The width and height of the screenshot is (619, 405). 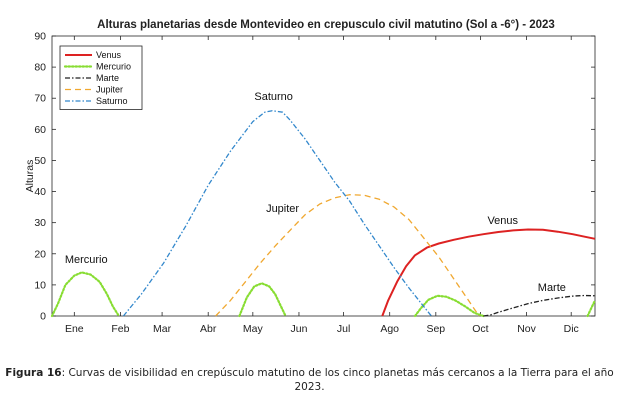 What do you see at coordinates (282, 209) in the screenshot?
I see `annotation-jupiter: Jupiter` at bounding box center [282, 209].